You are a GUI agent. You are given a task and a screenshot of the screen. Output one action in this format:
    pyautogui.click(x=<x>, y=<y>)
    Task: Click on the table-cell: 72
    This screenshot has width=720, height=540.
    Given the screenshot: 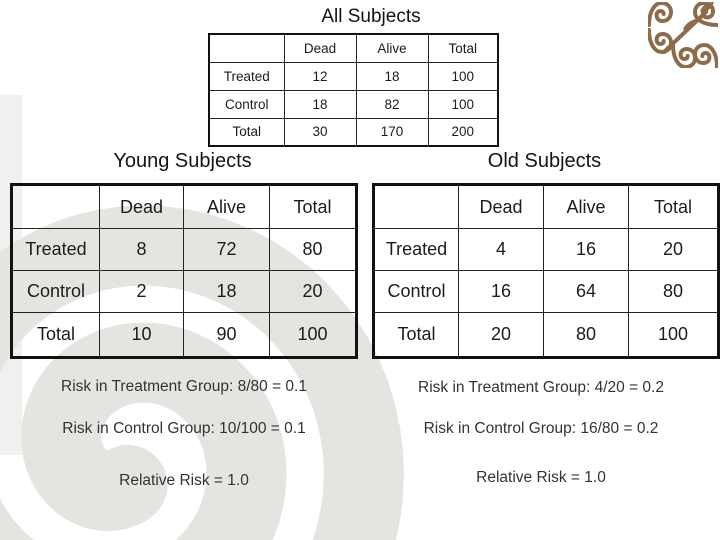 What is the action you would take?
    pyautogui.click(x=226, y=249)
    